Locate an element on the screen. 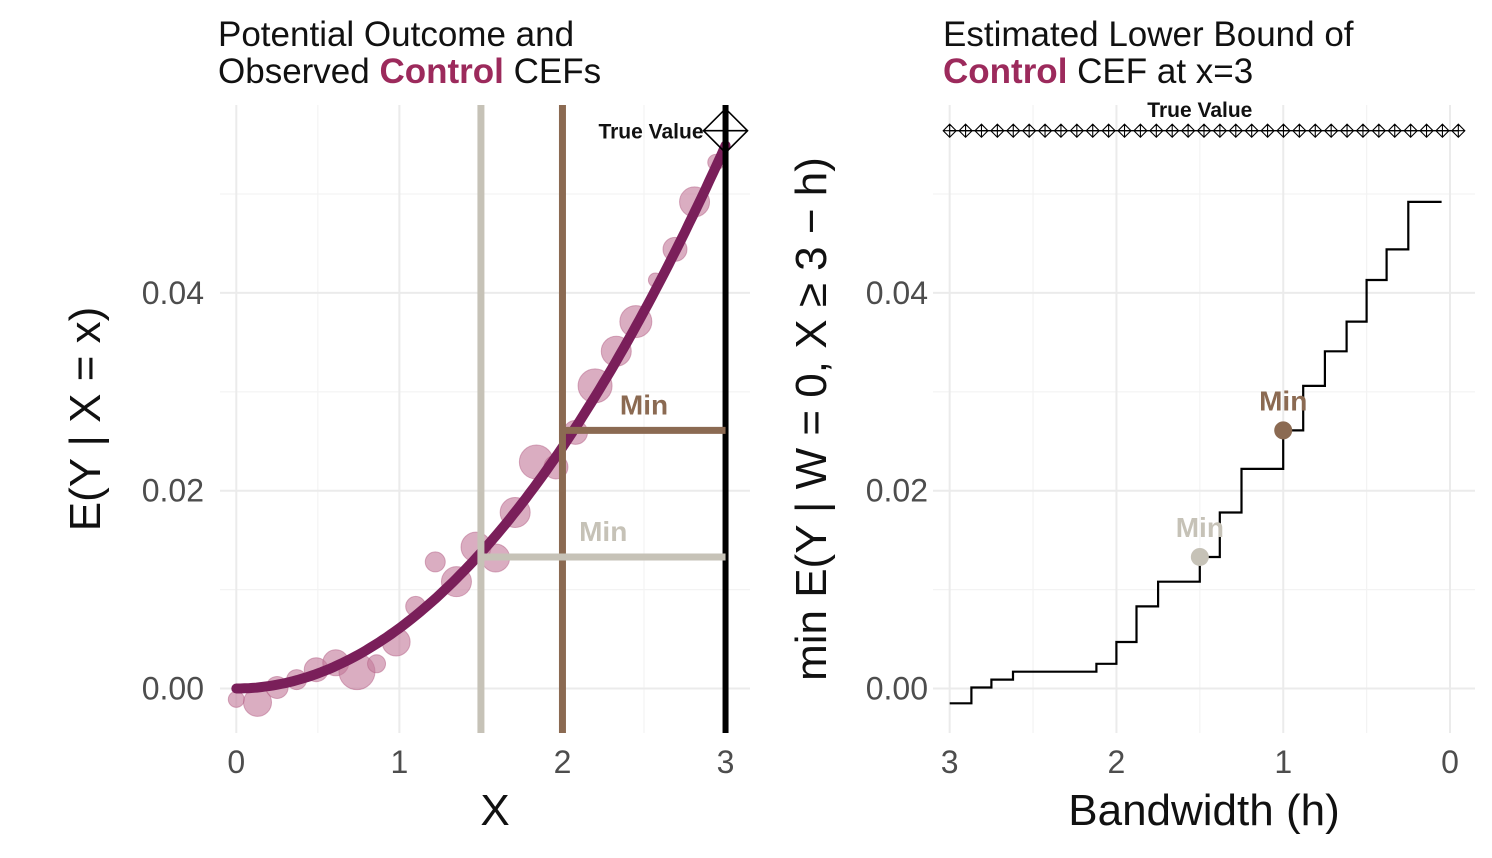 Image resolution: width=1492 pixels, height=858 pixels. left-x-tick-label: 1 is located at coordinates (399, 762).